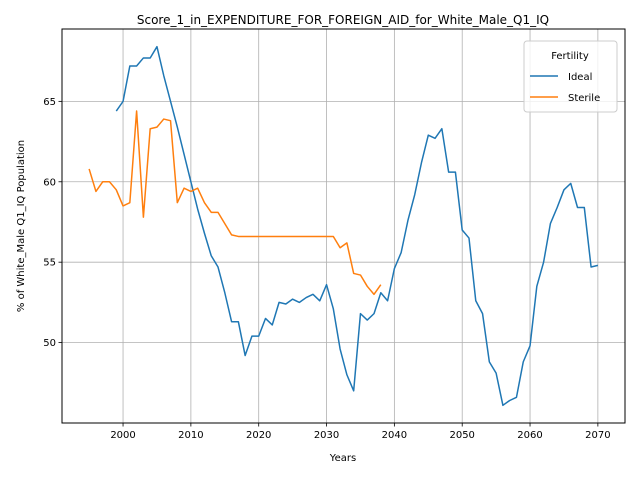  Describe the element at coordinates (49, 343) in the screenshot. I see `y-tick-label: 50` at that location.